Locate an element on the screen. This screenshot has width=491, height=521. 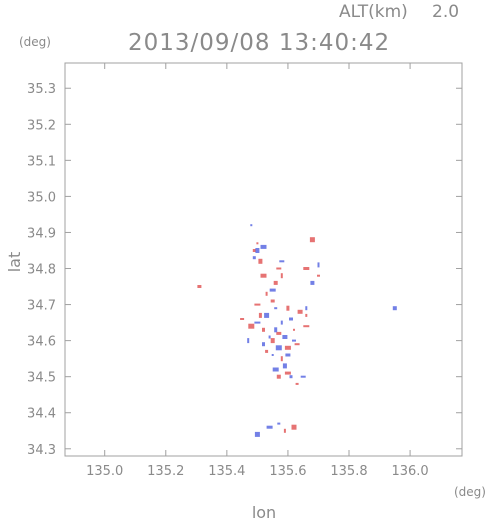
y-tick-label: 34.8 is located at coordinates (41, 270).